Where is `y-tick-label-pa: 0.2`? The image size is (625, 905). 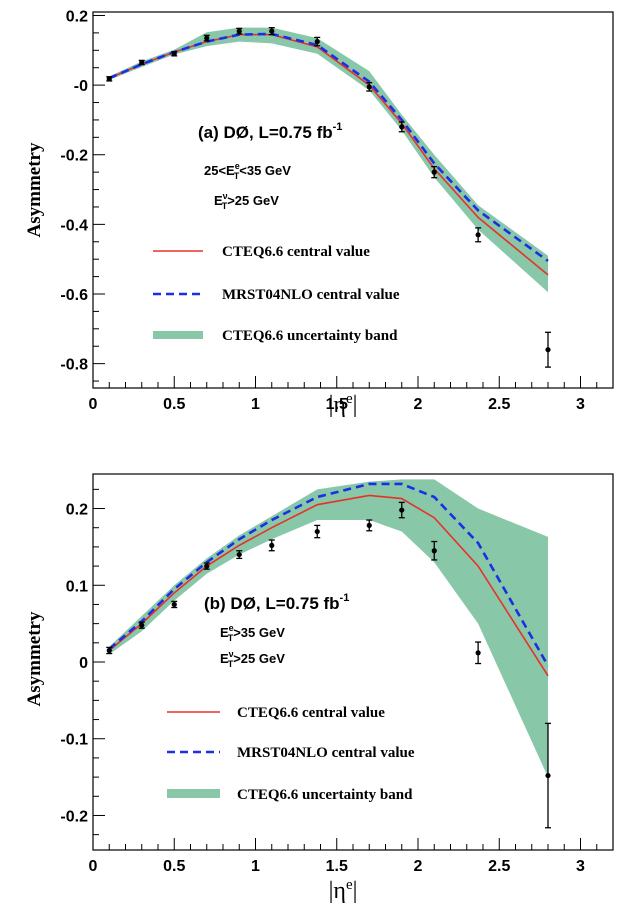 y-tick-label-pa: 0.2 is located at coordinates (77, 16).